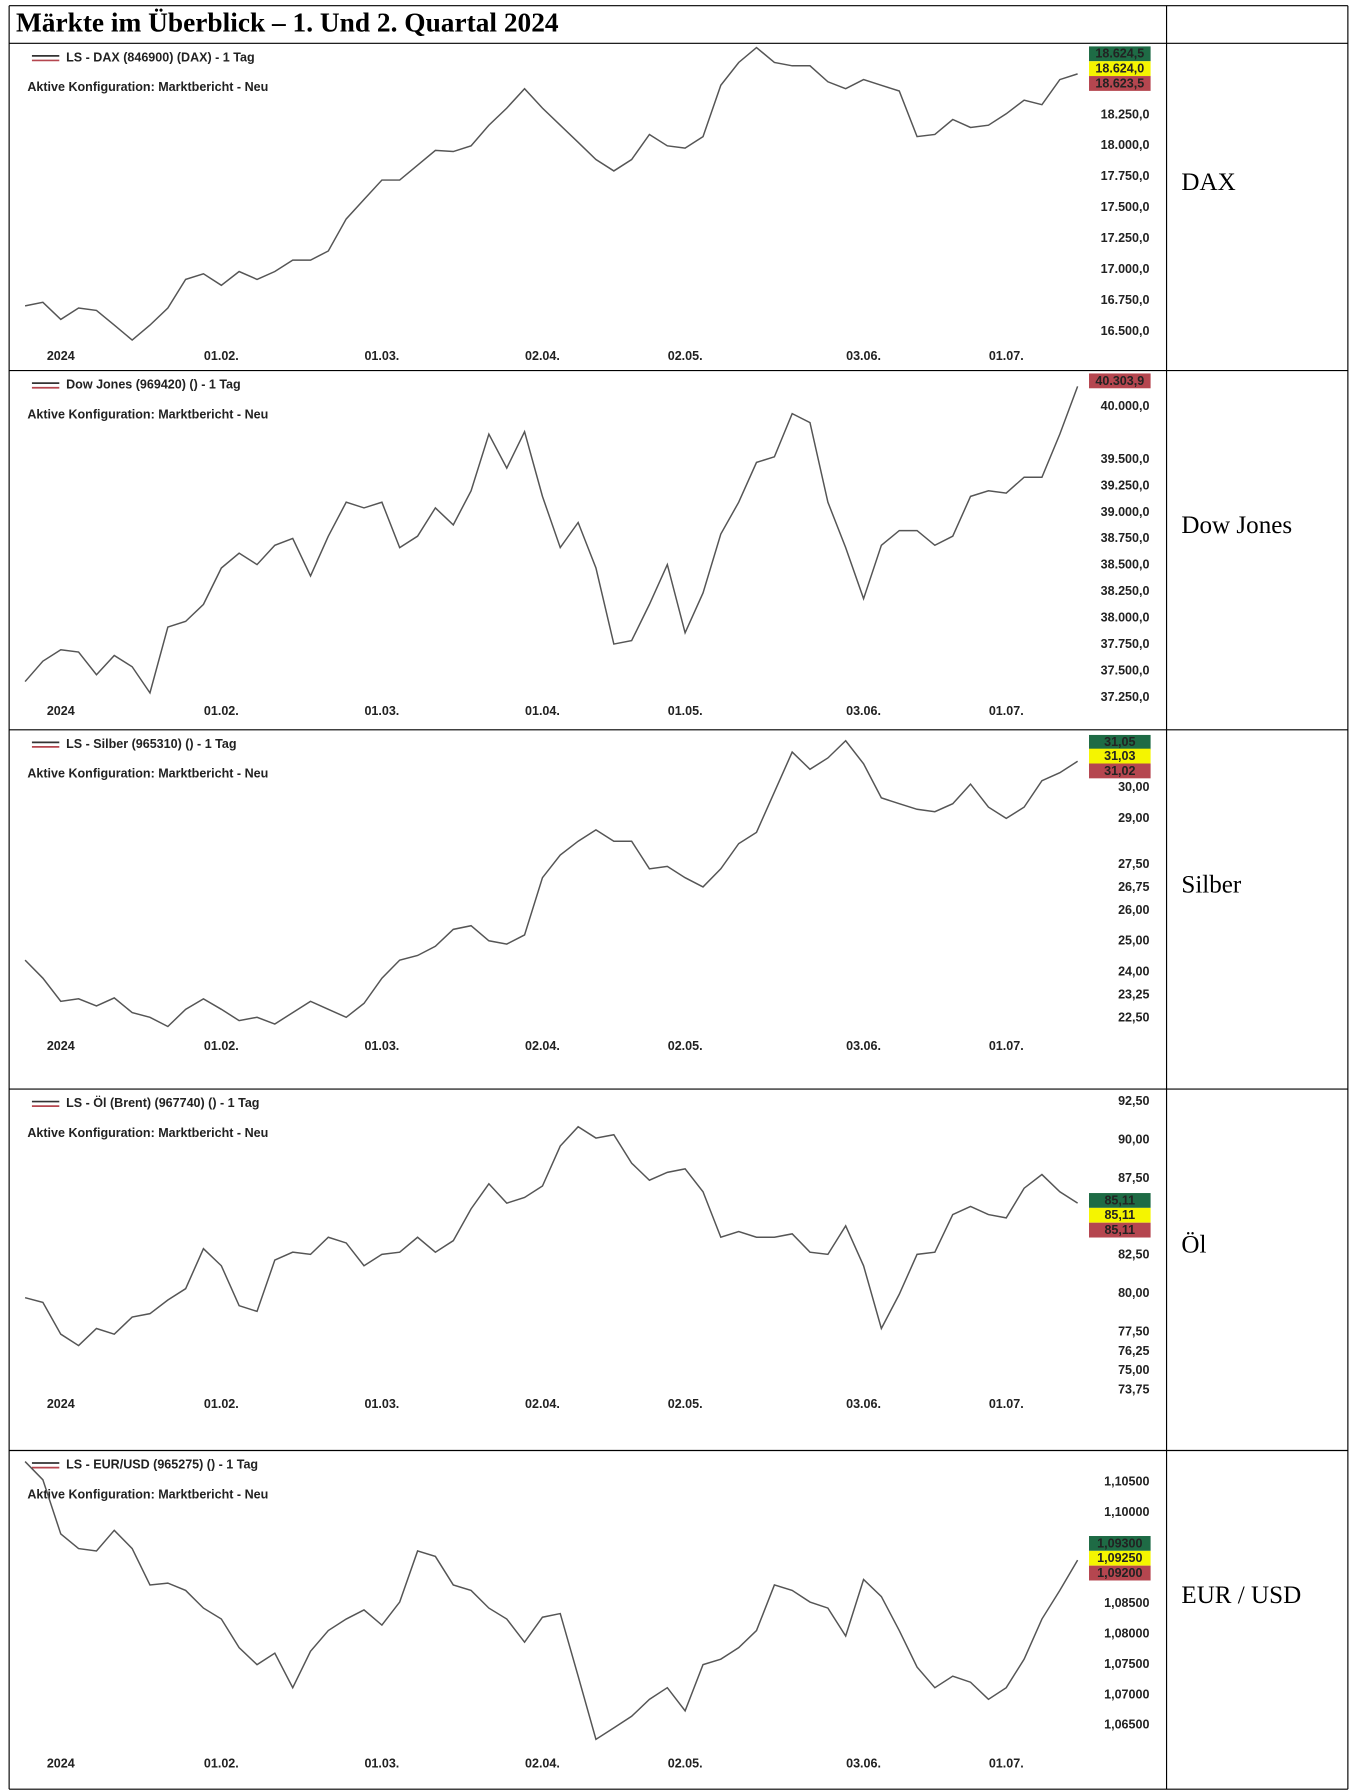 This screenshot has height=1791, width=1357. I want to click on y-tick-label: 40.000,0, so click(1125, 406).